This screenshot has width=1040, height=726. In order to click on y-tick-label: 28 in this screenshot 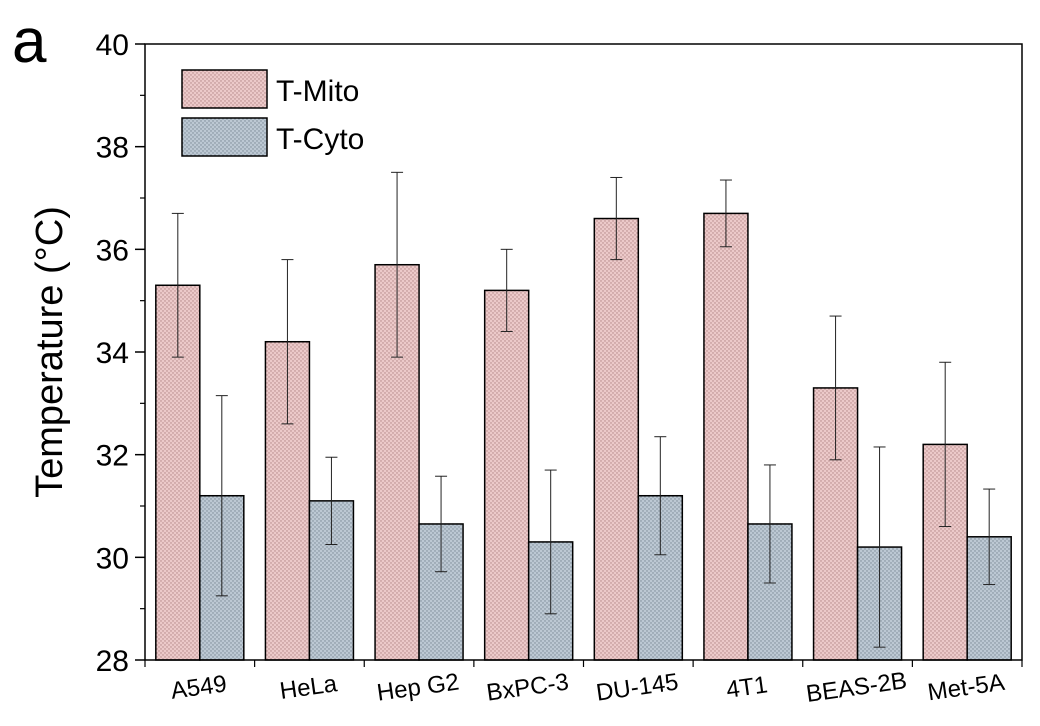, I will do `click(112, 661)`.